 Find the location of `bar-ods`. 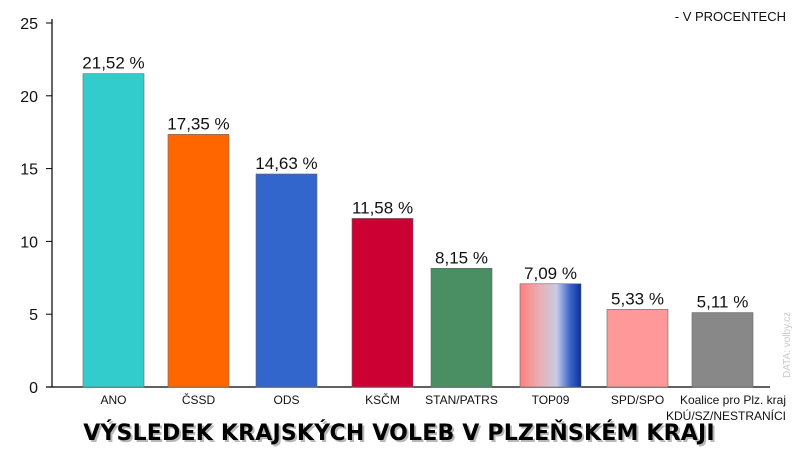

bar-ods is located at coordinates (286, 280).